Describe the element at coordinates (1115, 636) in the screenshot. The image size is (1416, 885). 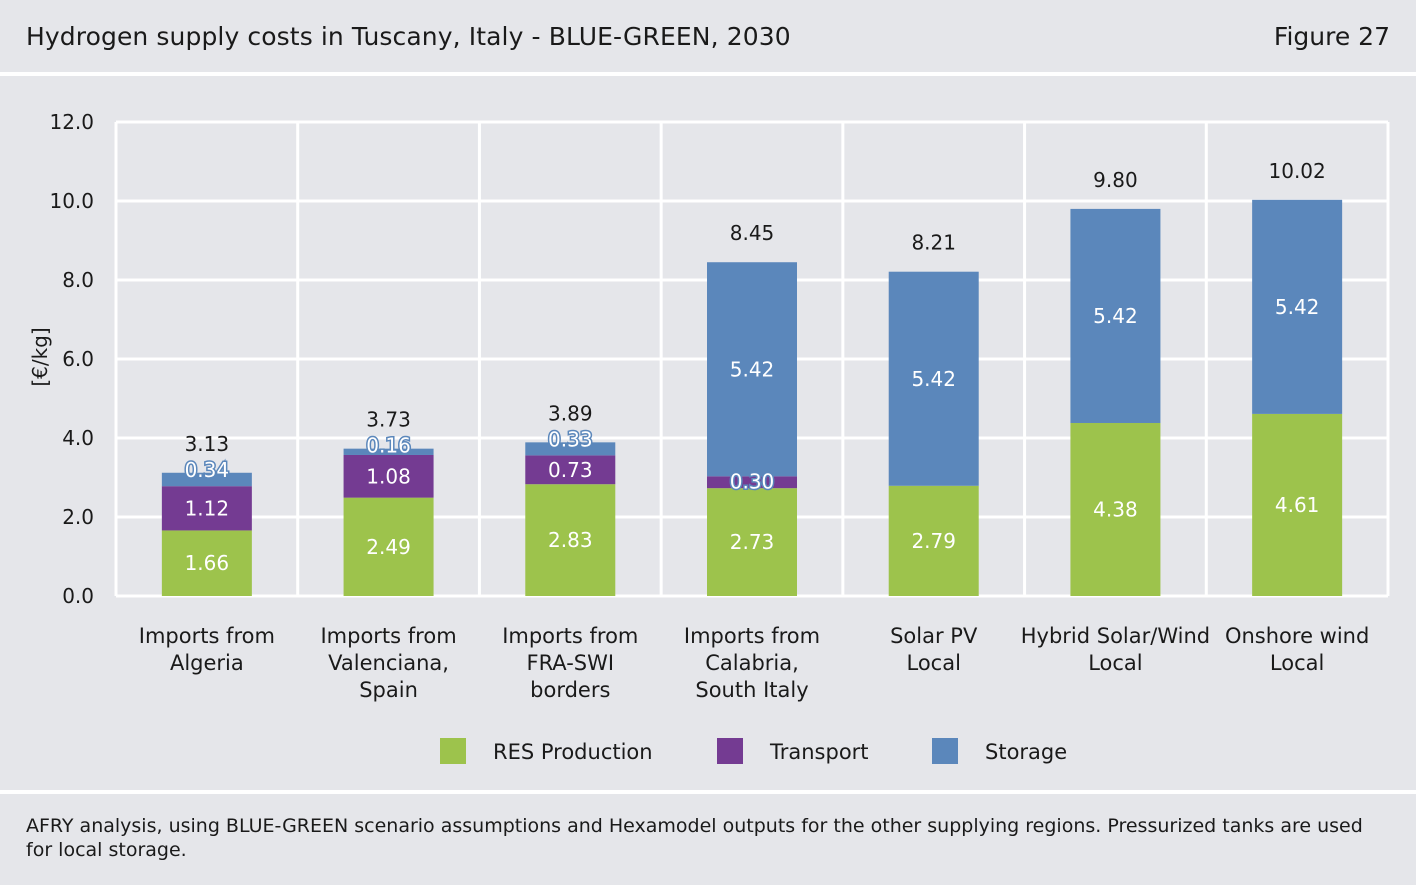
I see `category-label: Hybrid Solar/Wind` at that location.